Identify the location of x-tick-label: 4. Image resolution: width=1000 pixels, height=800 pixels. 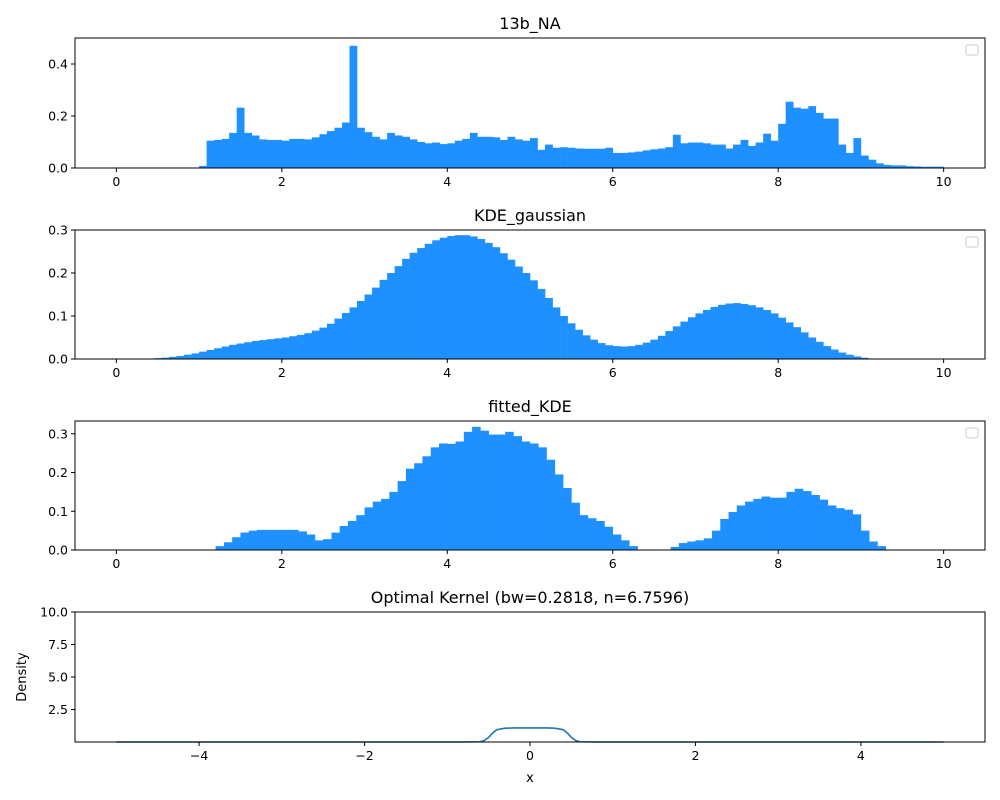
(447, 372).